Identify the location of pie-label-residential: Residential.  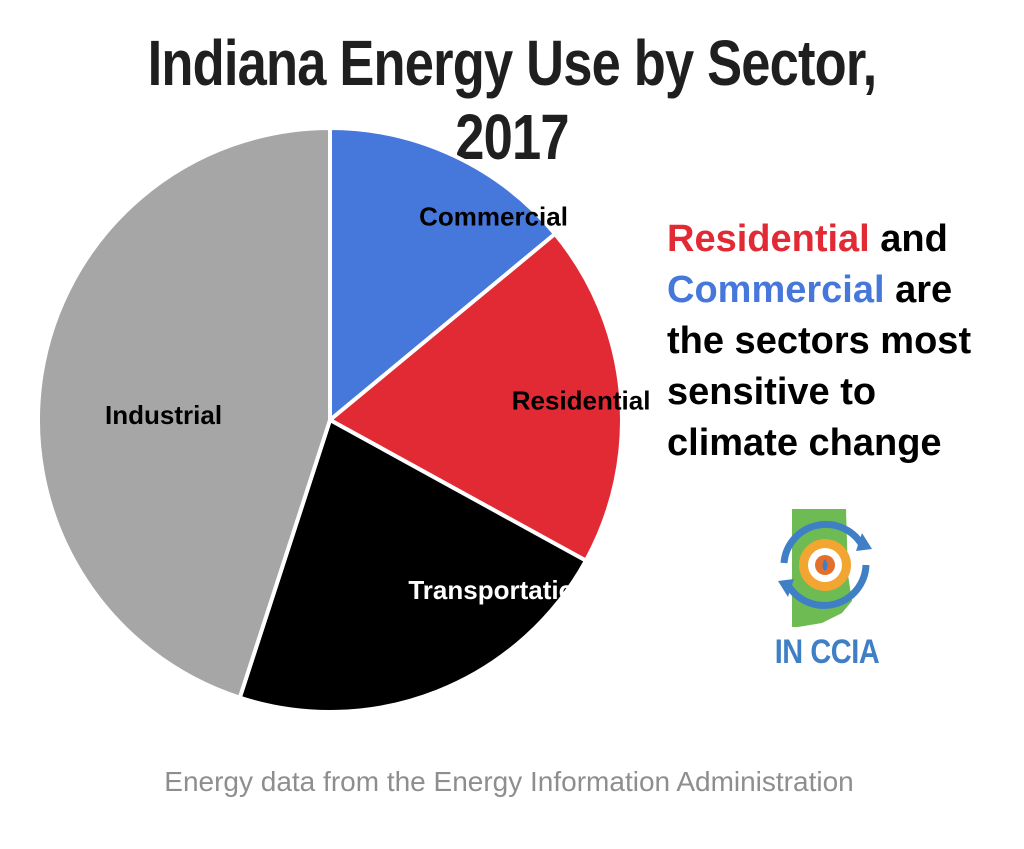
(581, 400).